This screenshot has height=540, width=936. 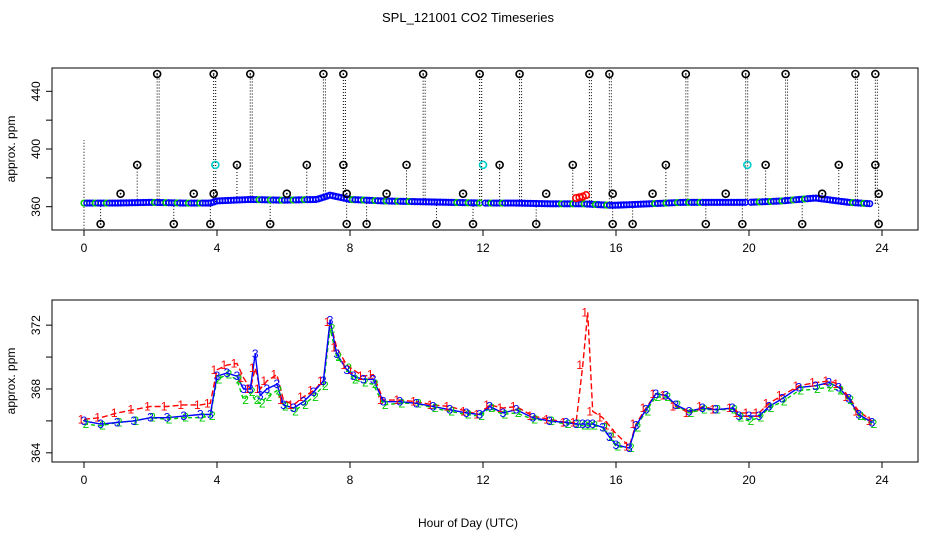 I want to click on bottom-x-tick-label: 16, so click(x=616, y=480).